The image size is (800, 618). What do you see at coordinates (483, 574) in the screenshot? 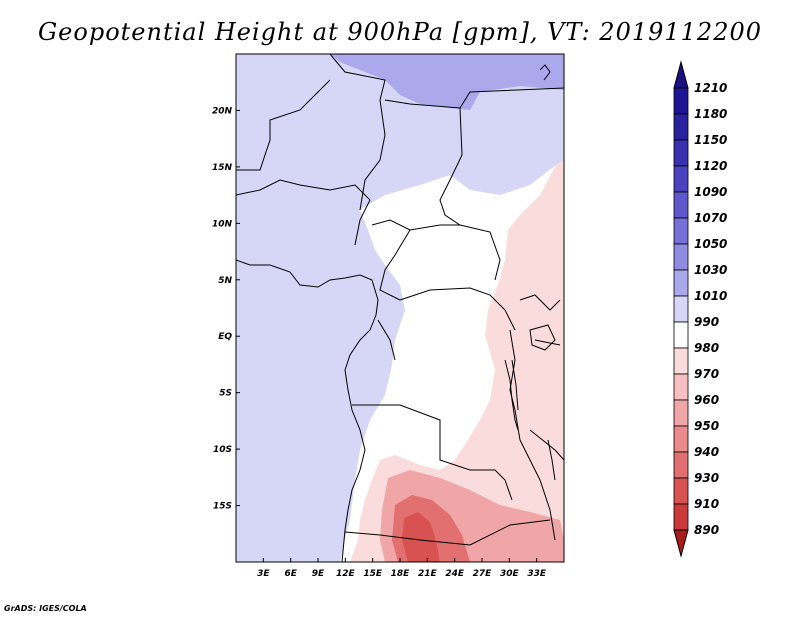
I see `lon-tick-label: 27E` at bounding box center [483, 574].